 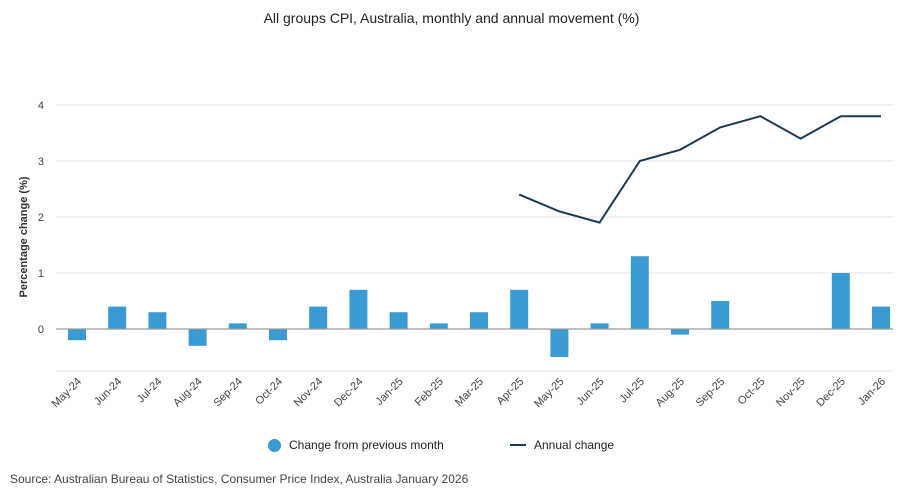 What do you see at coordinates (711, 393) in the screenshot?
I see `x-tick-label: Sep-25` at bounding box center [711, 393].